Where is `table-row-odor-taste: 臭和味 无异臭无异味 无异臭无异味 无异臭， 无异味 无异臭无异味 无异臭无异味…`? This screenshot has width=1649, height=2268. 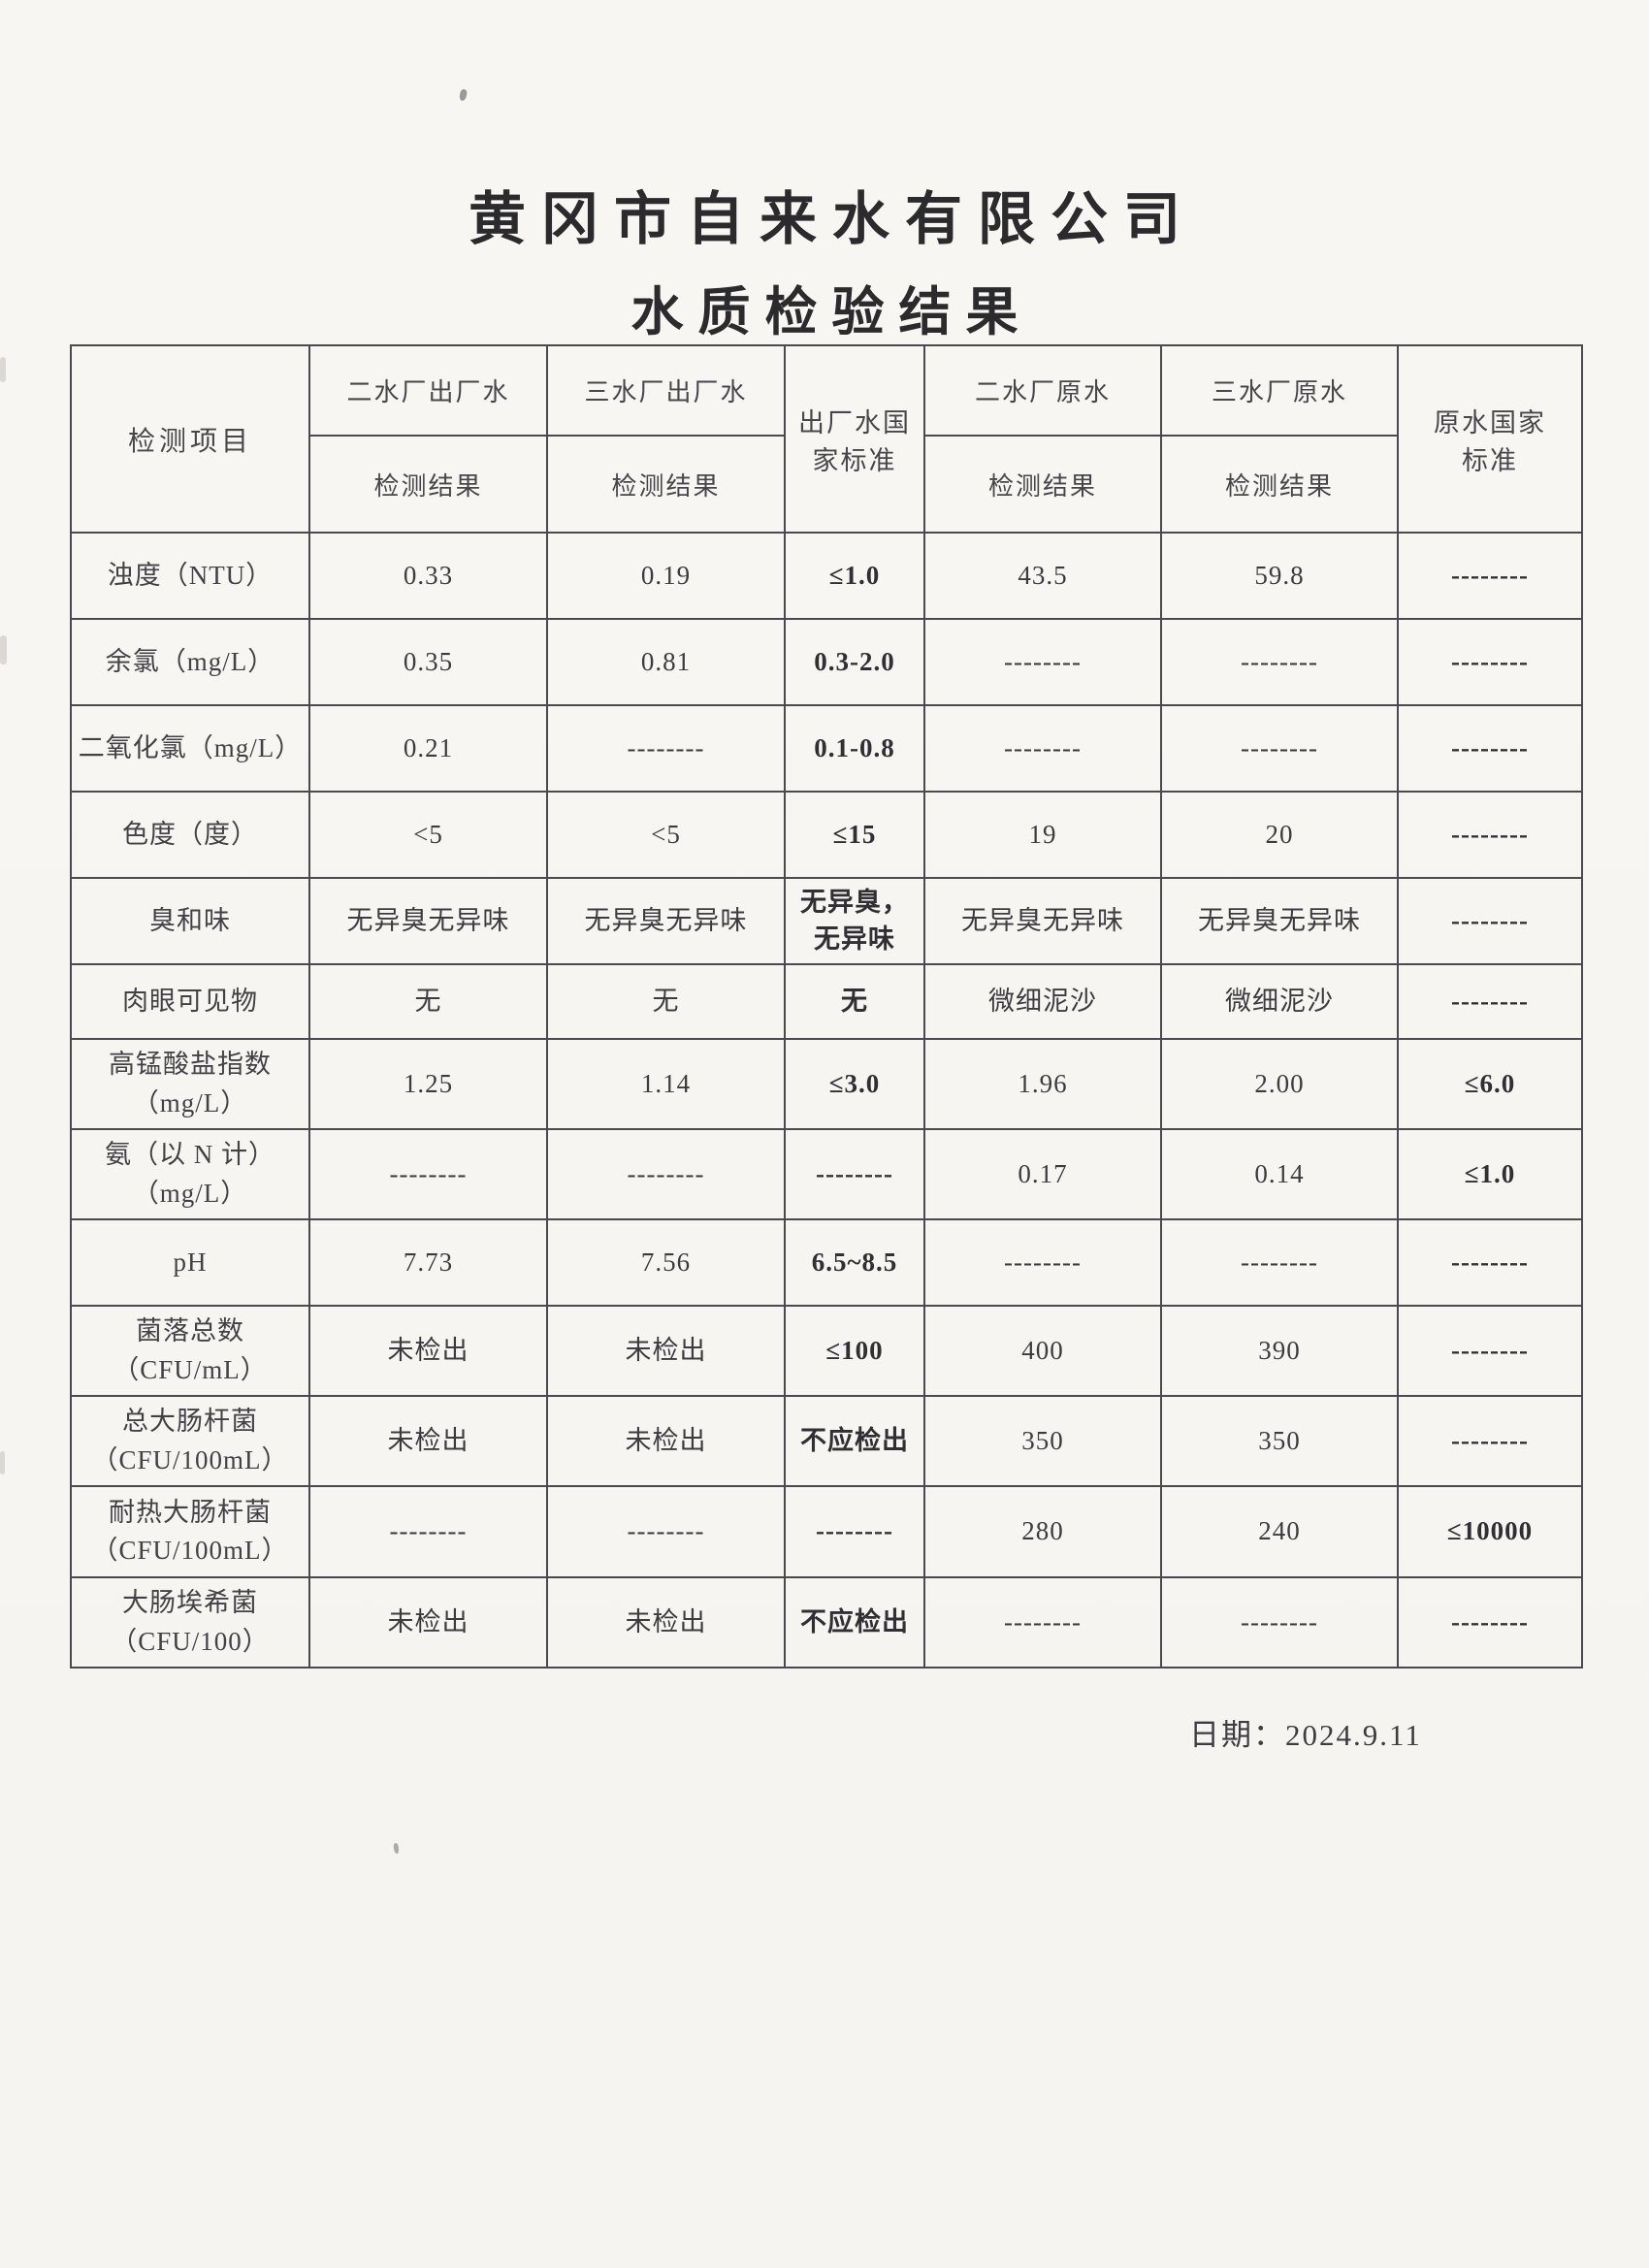 table-row-odor-taste: 臭和味 无异臭无异味 无异臭无异味 无异臭， 无异味 无异臭无异味 无异臭无异味… is located at coordinates (826, 921).